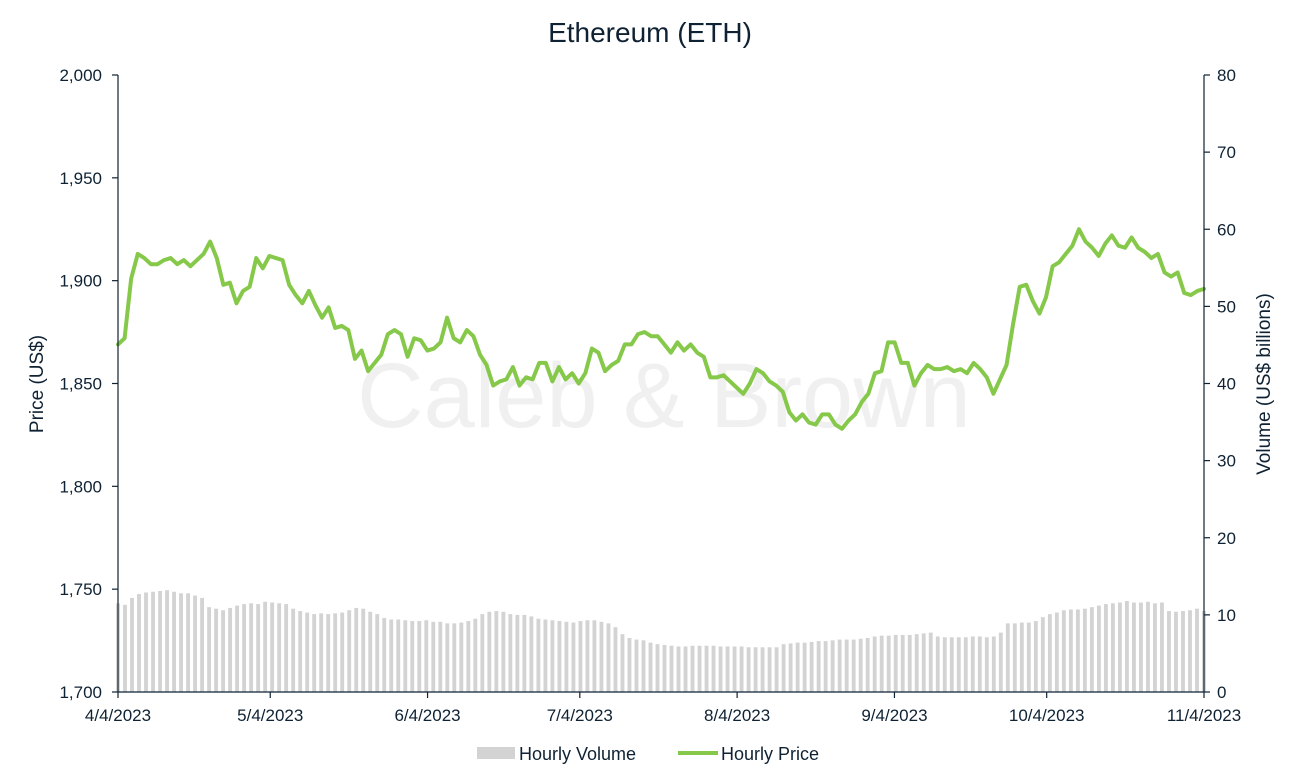 The height and width of the screenshot is (782, 1300). What do you see at coordinates (80, 384) in the screenshot?
I see `left-tick-label: 1,850` at bounding box center [80, 384].